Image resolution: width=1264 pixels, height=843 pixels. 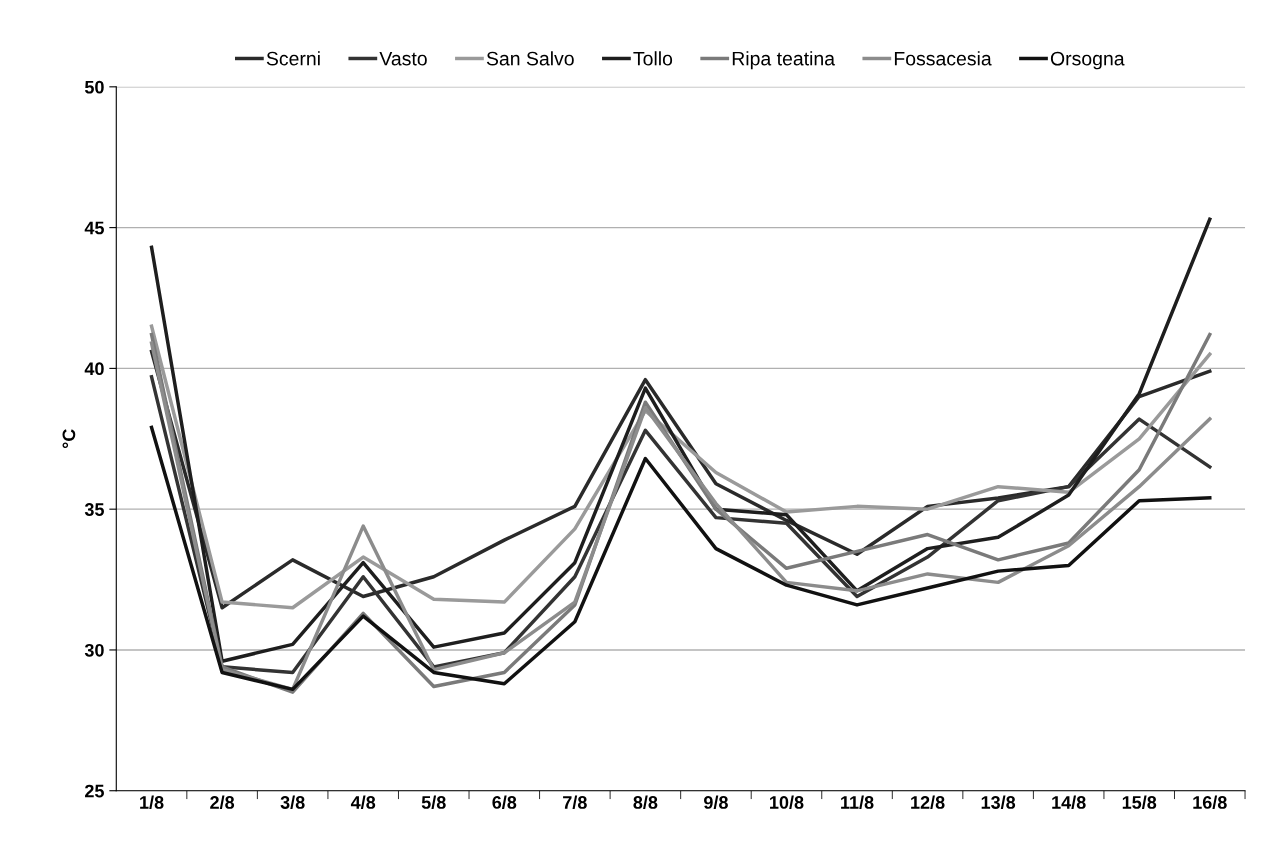 What do you see at coordinates (1069, 802) in the screenshot?
I see `x-tick-label: 14/8` at bounding box center [1069, 802].